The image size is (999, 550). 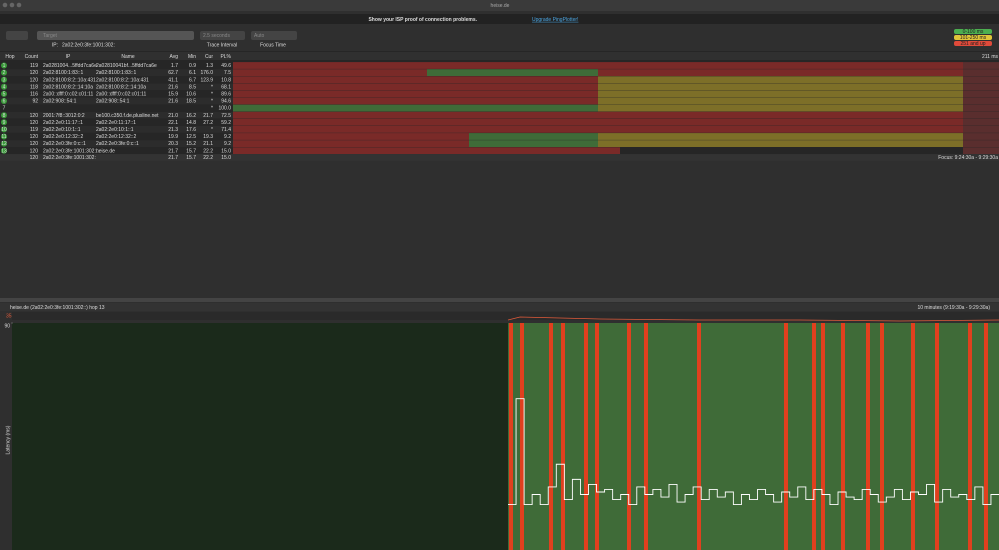 I want to click on table-cell: 15.0, so click(x=226, y=151).